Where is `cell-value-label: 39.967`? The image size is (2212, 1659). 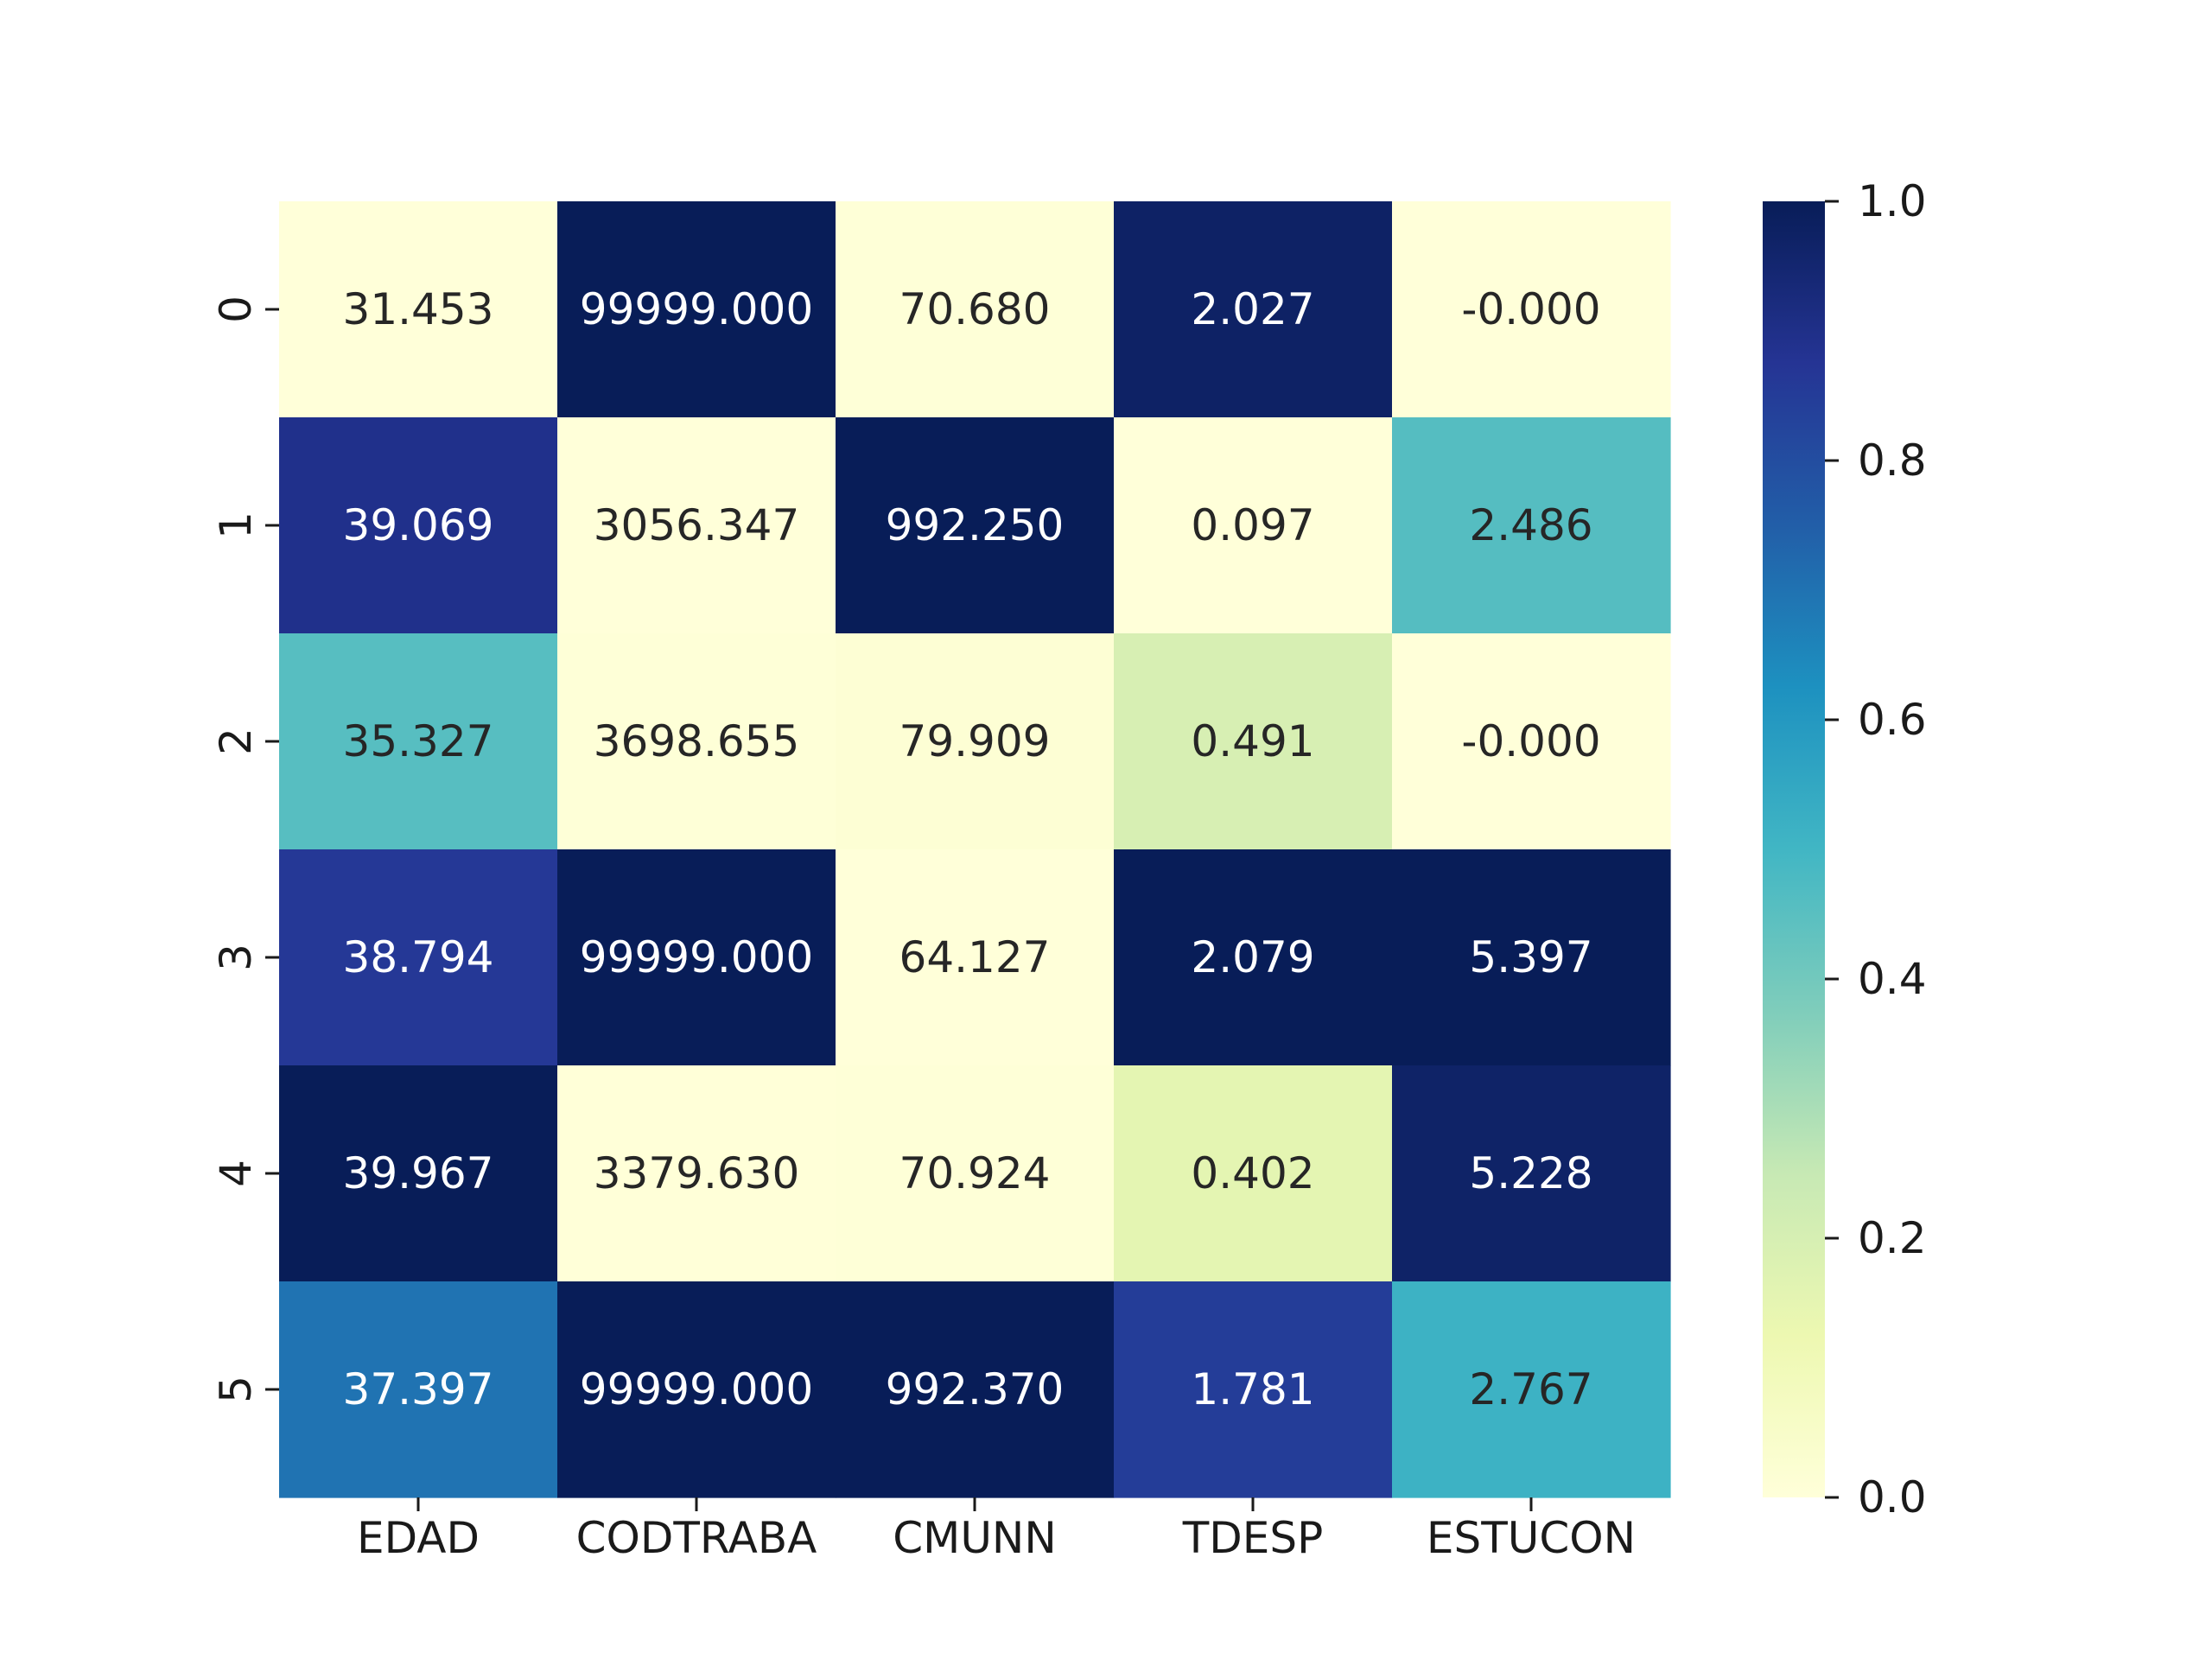
cell-value-label: 39.967 is located at coordinates (418, 1173).